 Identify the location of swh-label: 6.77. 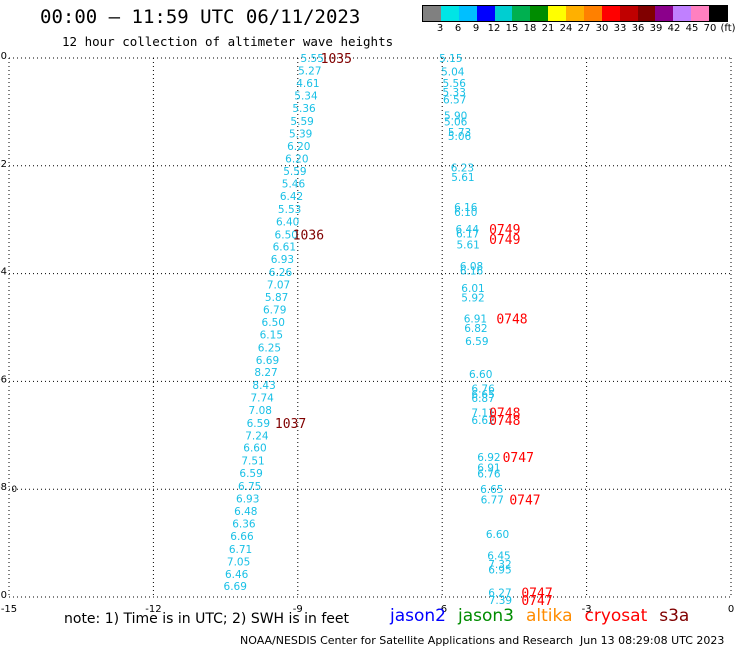
(492, 500).